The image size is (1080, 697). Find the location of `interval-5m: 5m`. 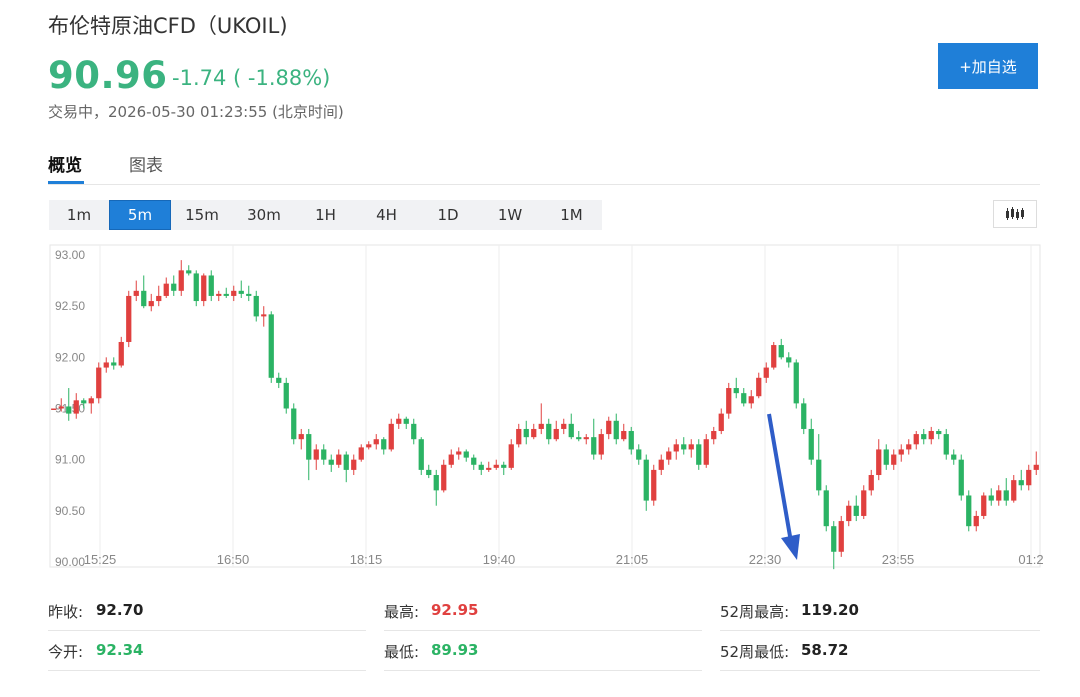

interval-5m: 5m is located at coordinates (140, 215).